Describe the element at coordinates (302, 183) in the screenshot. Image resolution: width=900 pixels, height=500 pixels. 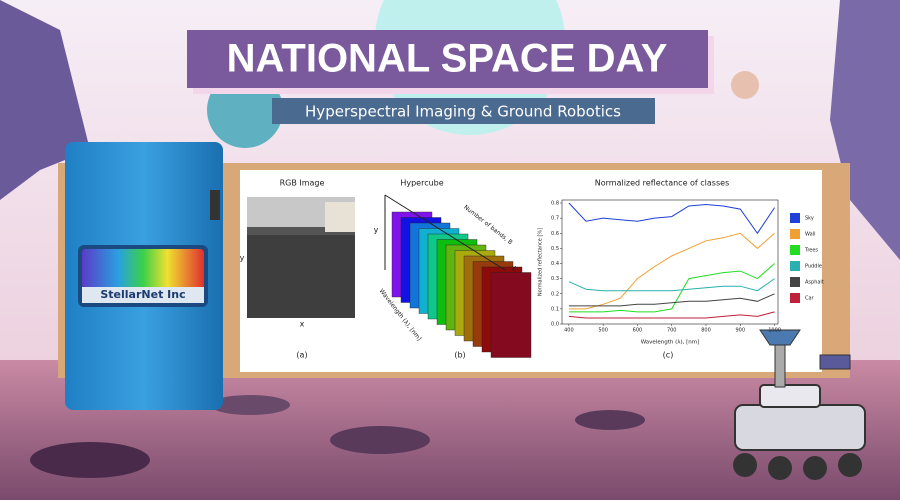
I see `panel-title: RGB Image` at that location.